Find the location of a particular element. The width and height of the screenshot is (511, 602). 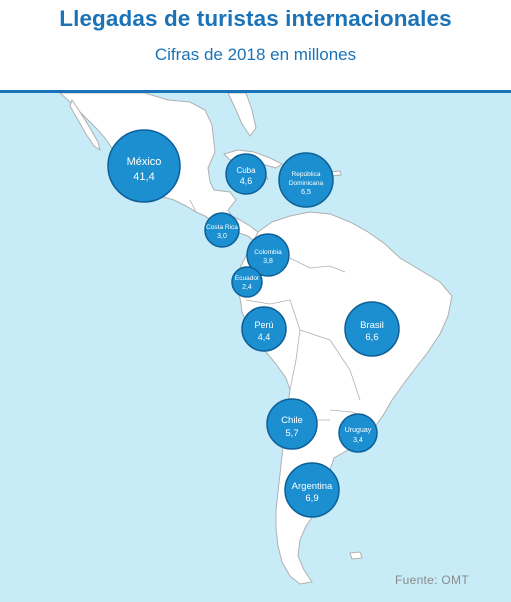

bubble-uruguay: Uruguay 3,4 is located at coordinates (358, 433).